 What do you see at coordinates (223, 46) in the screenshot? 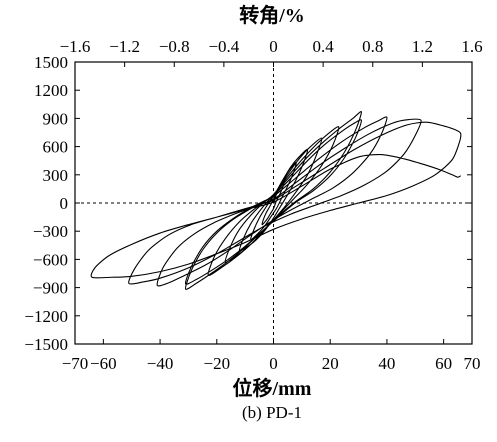
I see `rotation-tick-label: −0.4` at bounding box center [223, 46].